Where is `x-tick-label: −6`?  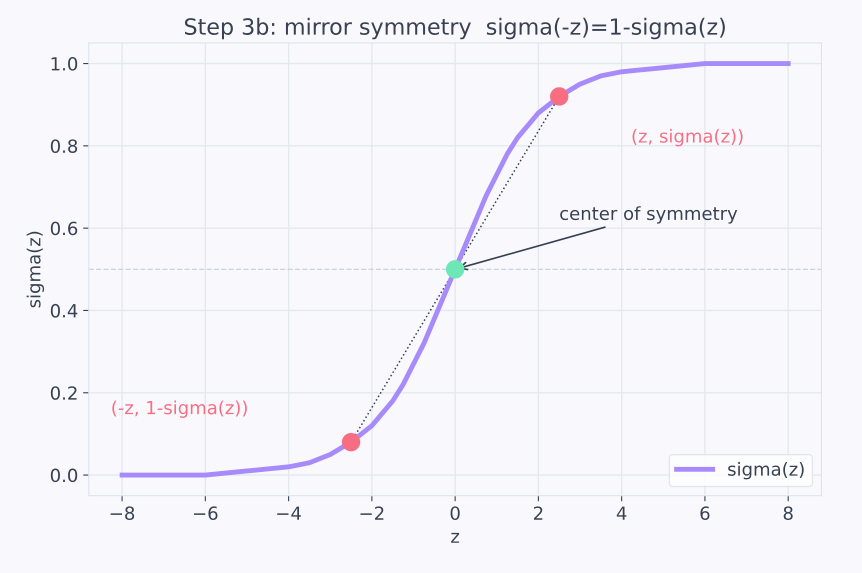 x-tick-label: −6 is located at coordinates (206, 513).